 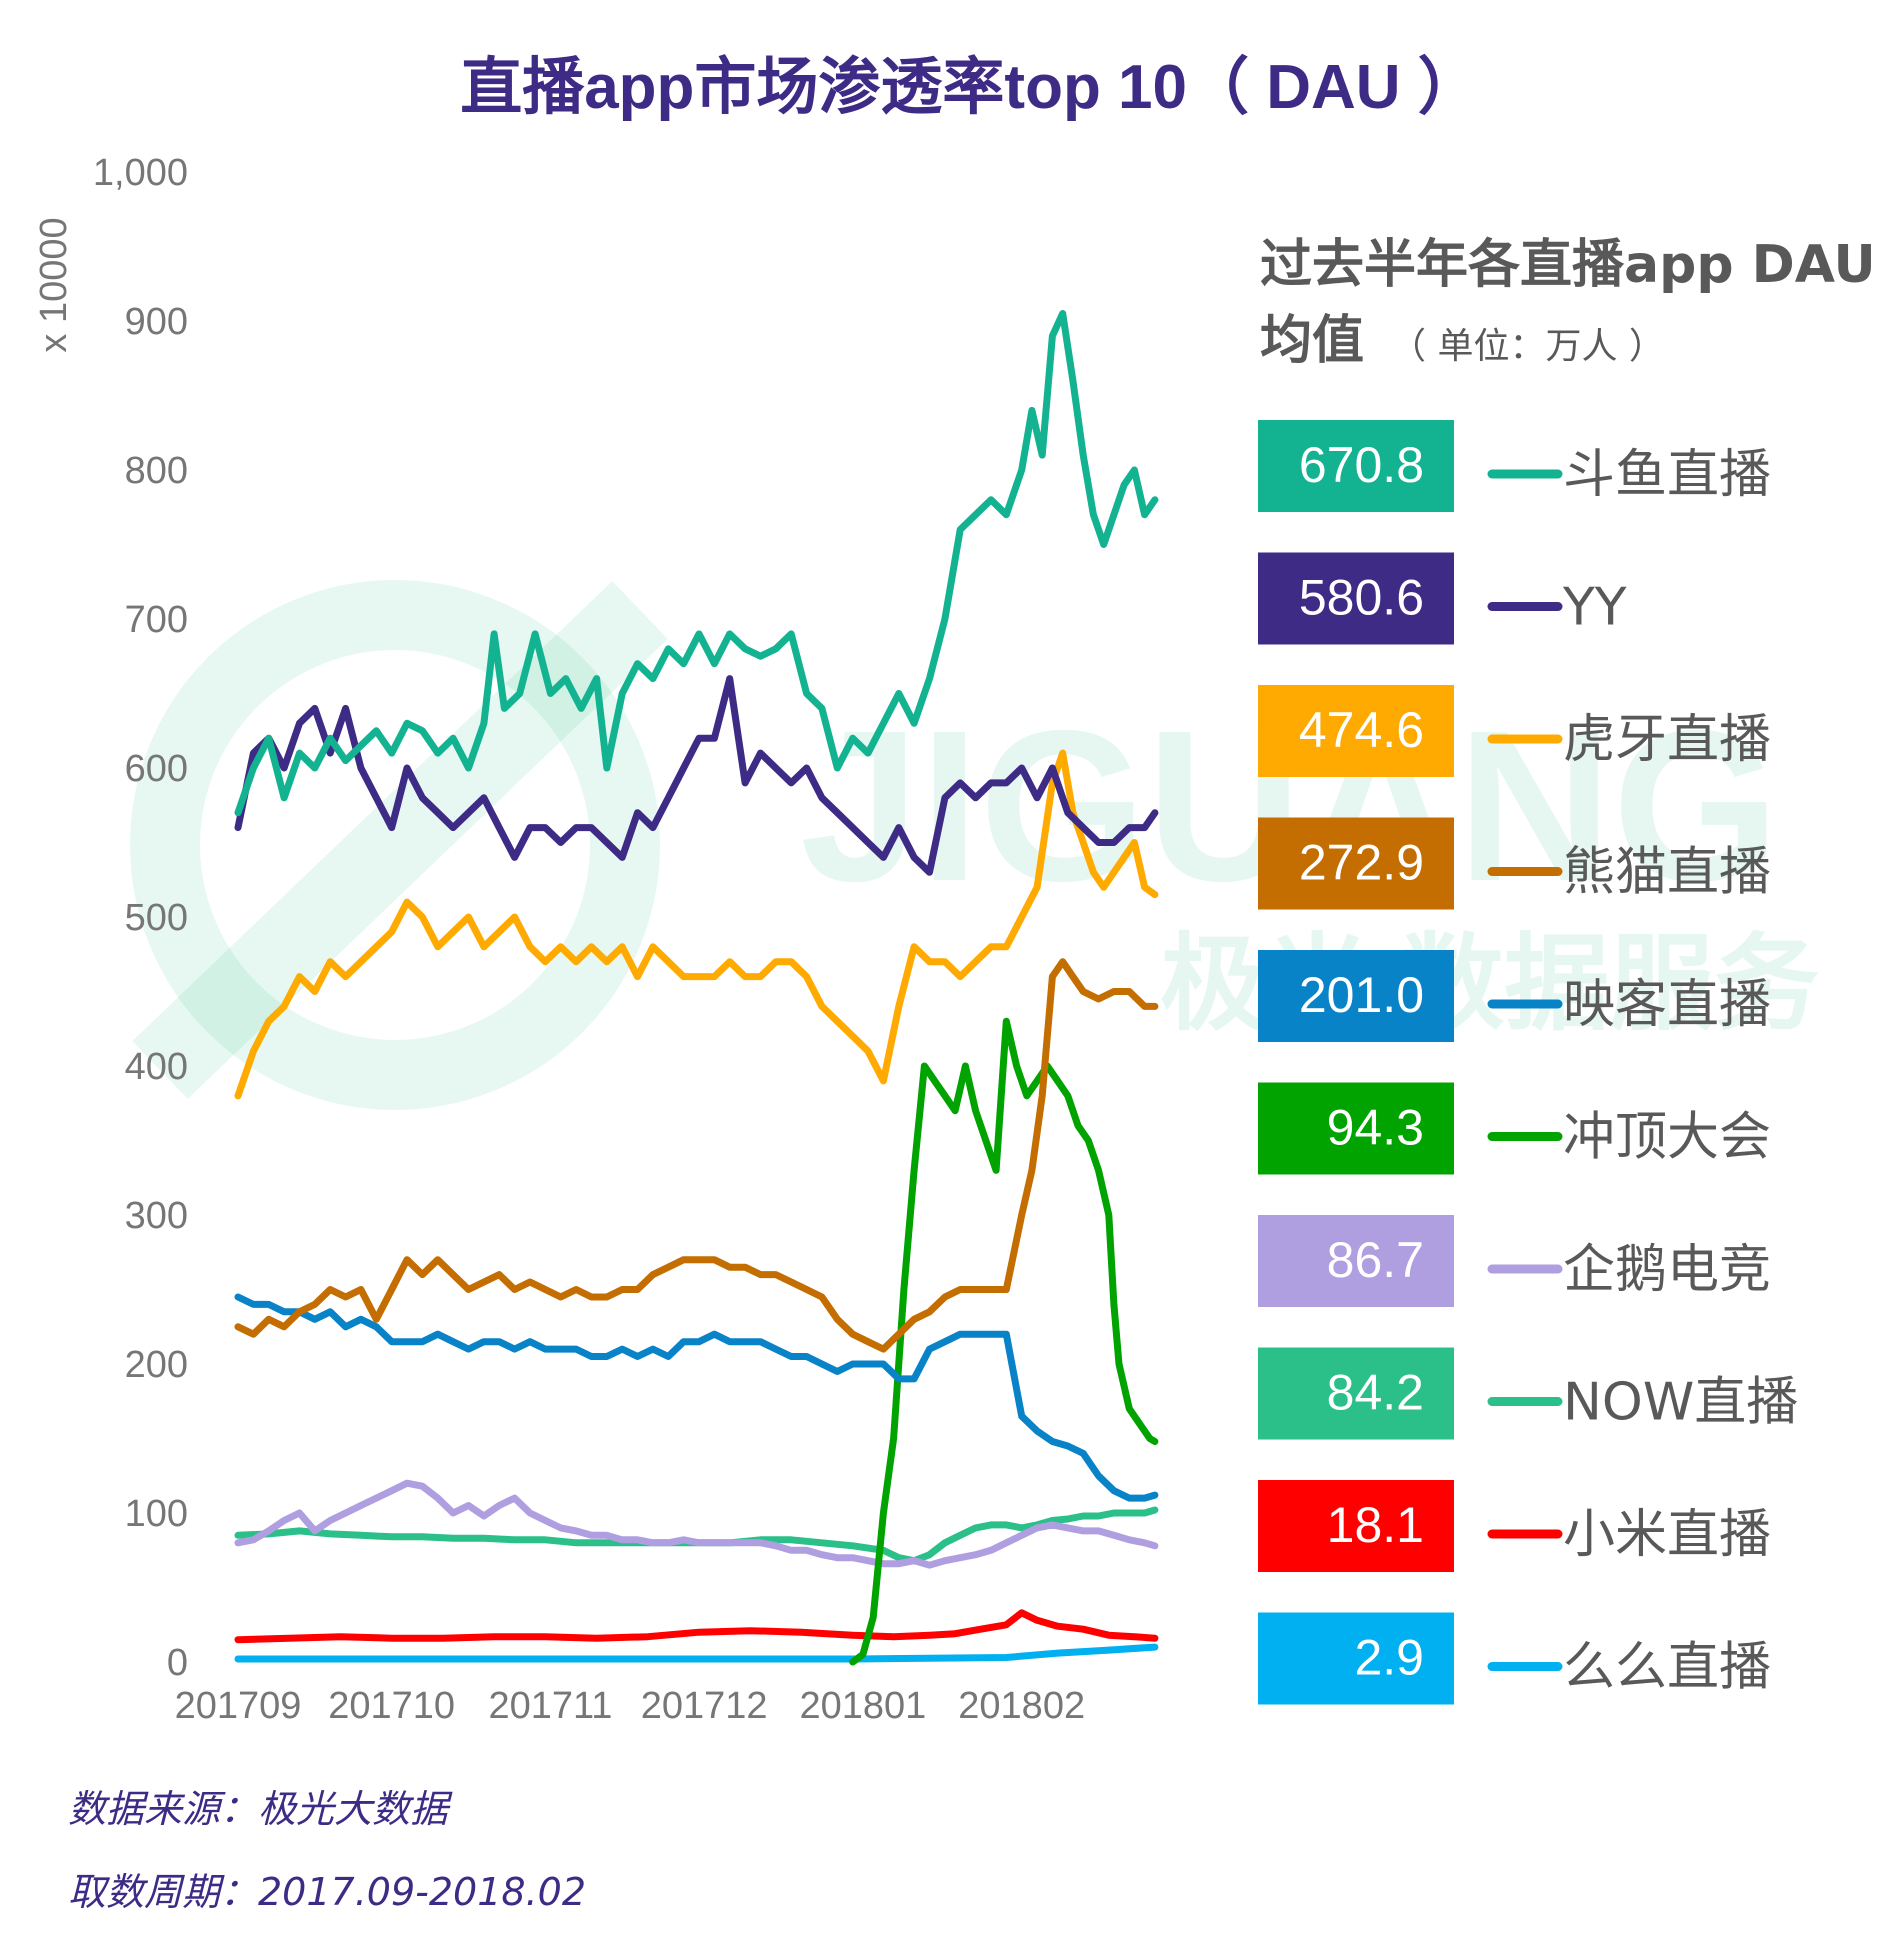 What do you see at coordinates (1568, 265) in the screenshot?
I see `legend-title-line1: 过去半年各直播app DAU` at bounding box center [1568, 265].